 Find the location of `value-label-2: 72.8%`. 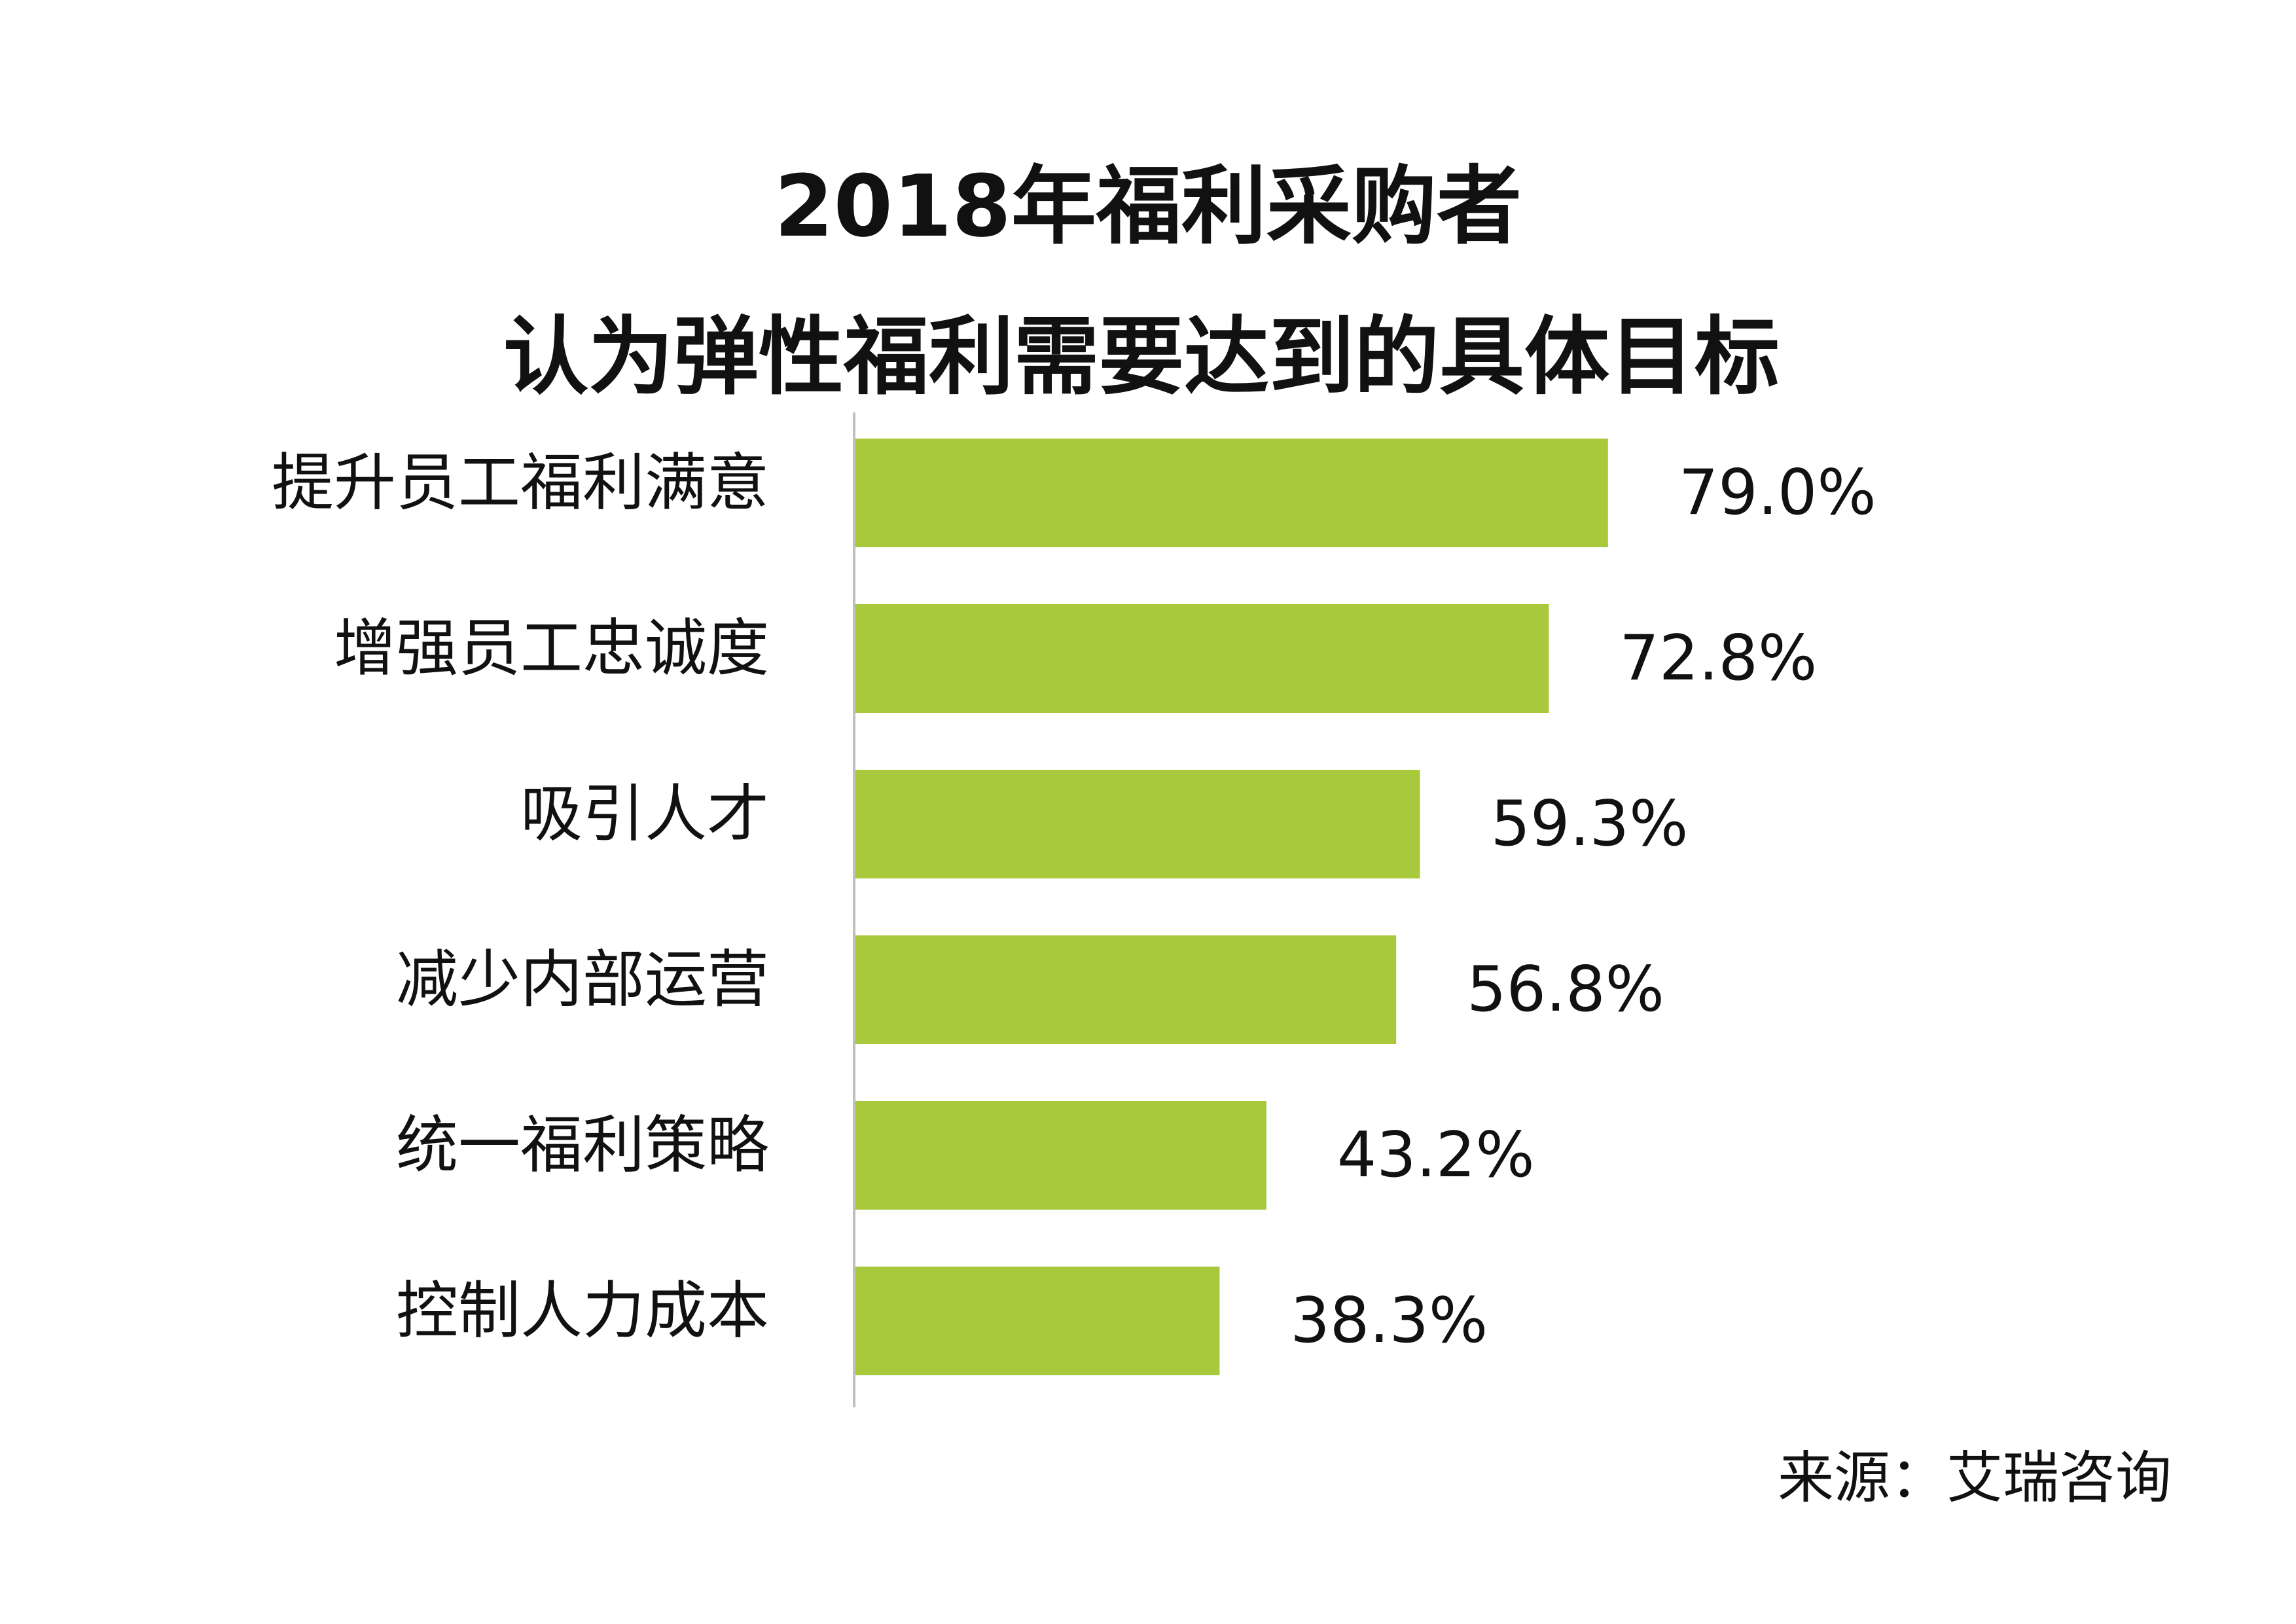

value-label-2: 72.8% is located at coordinates (1718, 659).